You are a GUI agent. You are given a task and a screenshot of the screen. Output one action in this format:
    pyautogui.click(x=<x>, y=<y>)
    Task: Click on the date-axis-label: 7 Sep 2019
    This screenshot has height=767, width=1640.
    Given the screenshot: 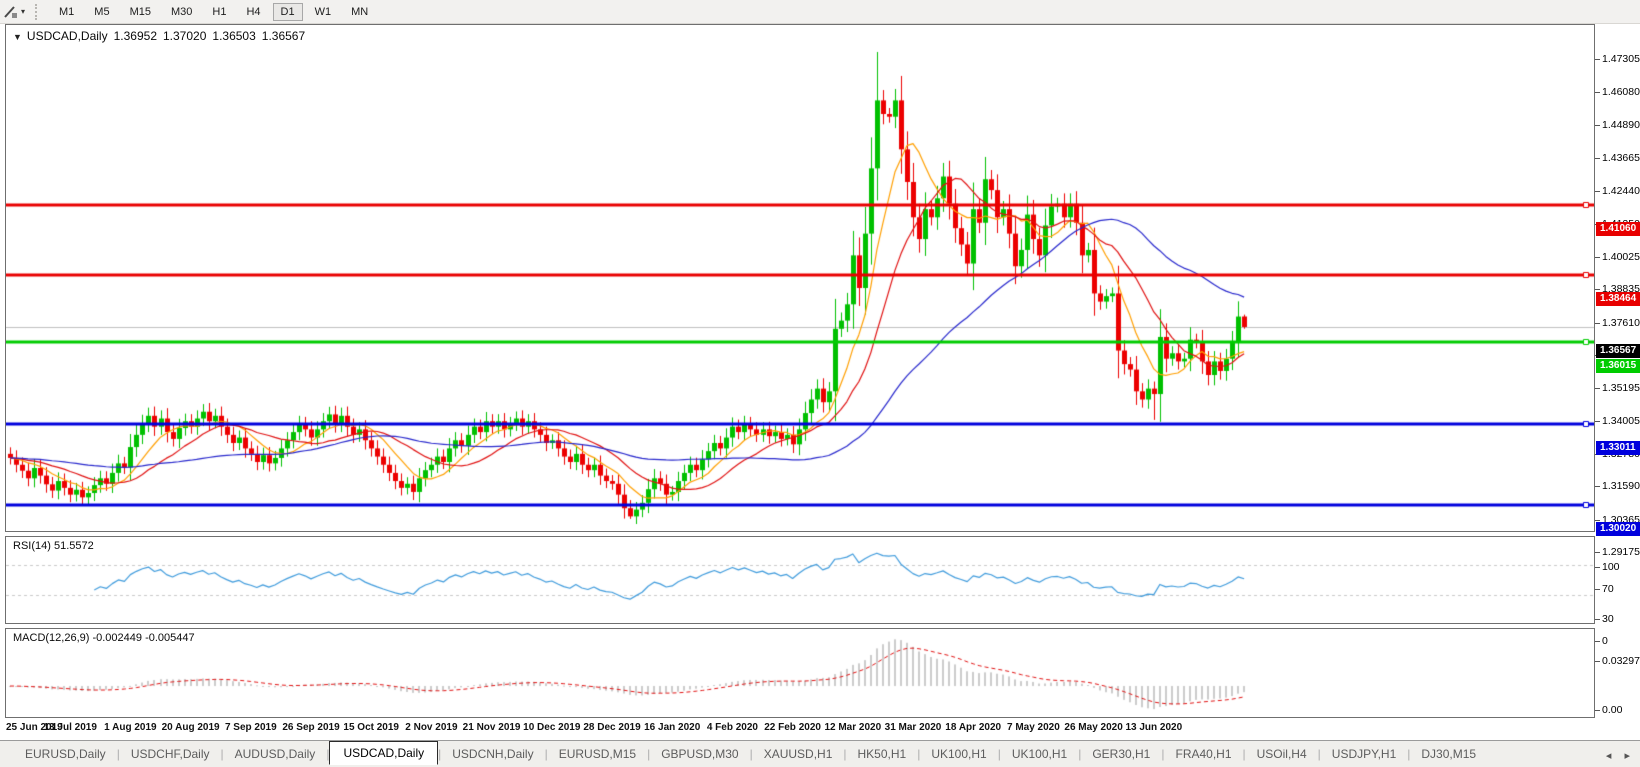 What is the action you would take?
    pyautogui.click(x=250, y=727)
    